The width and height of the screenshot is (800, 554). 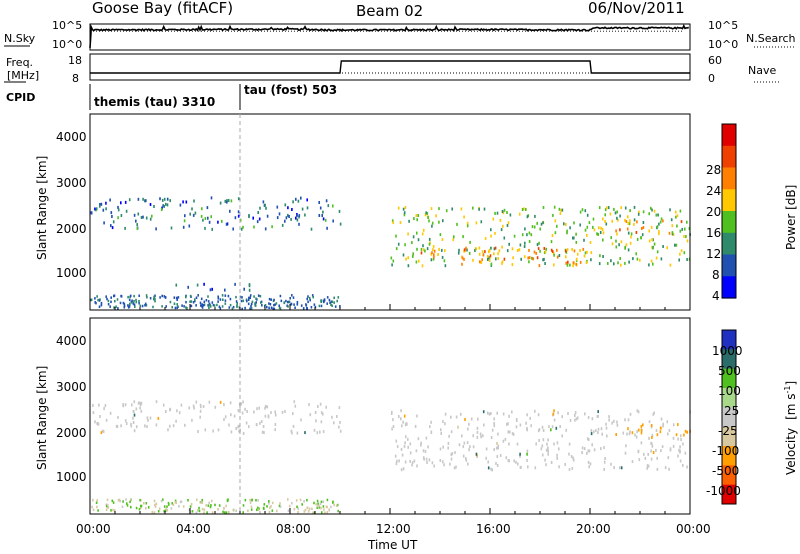 I want to click on xtick-0400: 04:00, so click(x=193, y=529).